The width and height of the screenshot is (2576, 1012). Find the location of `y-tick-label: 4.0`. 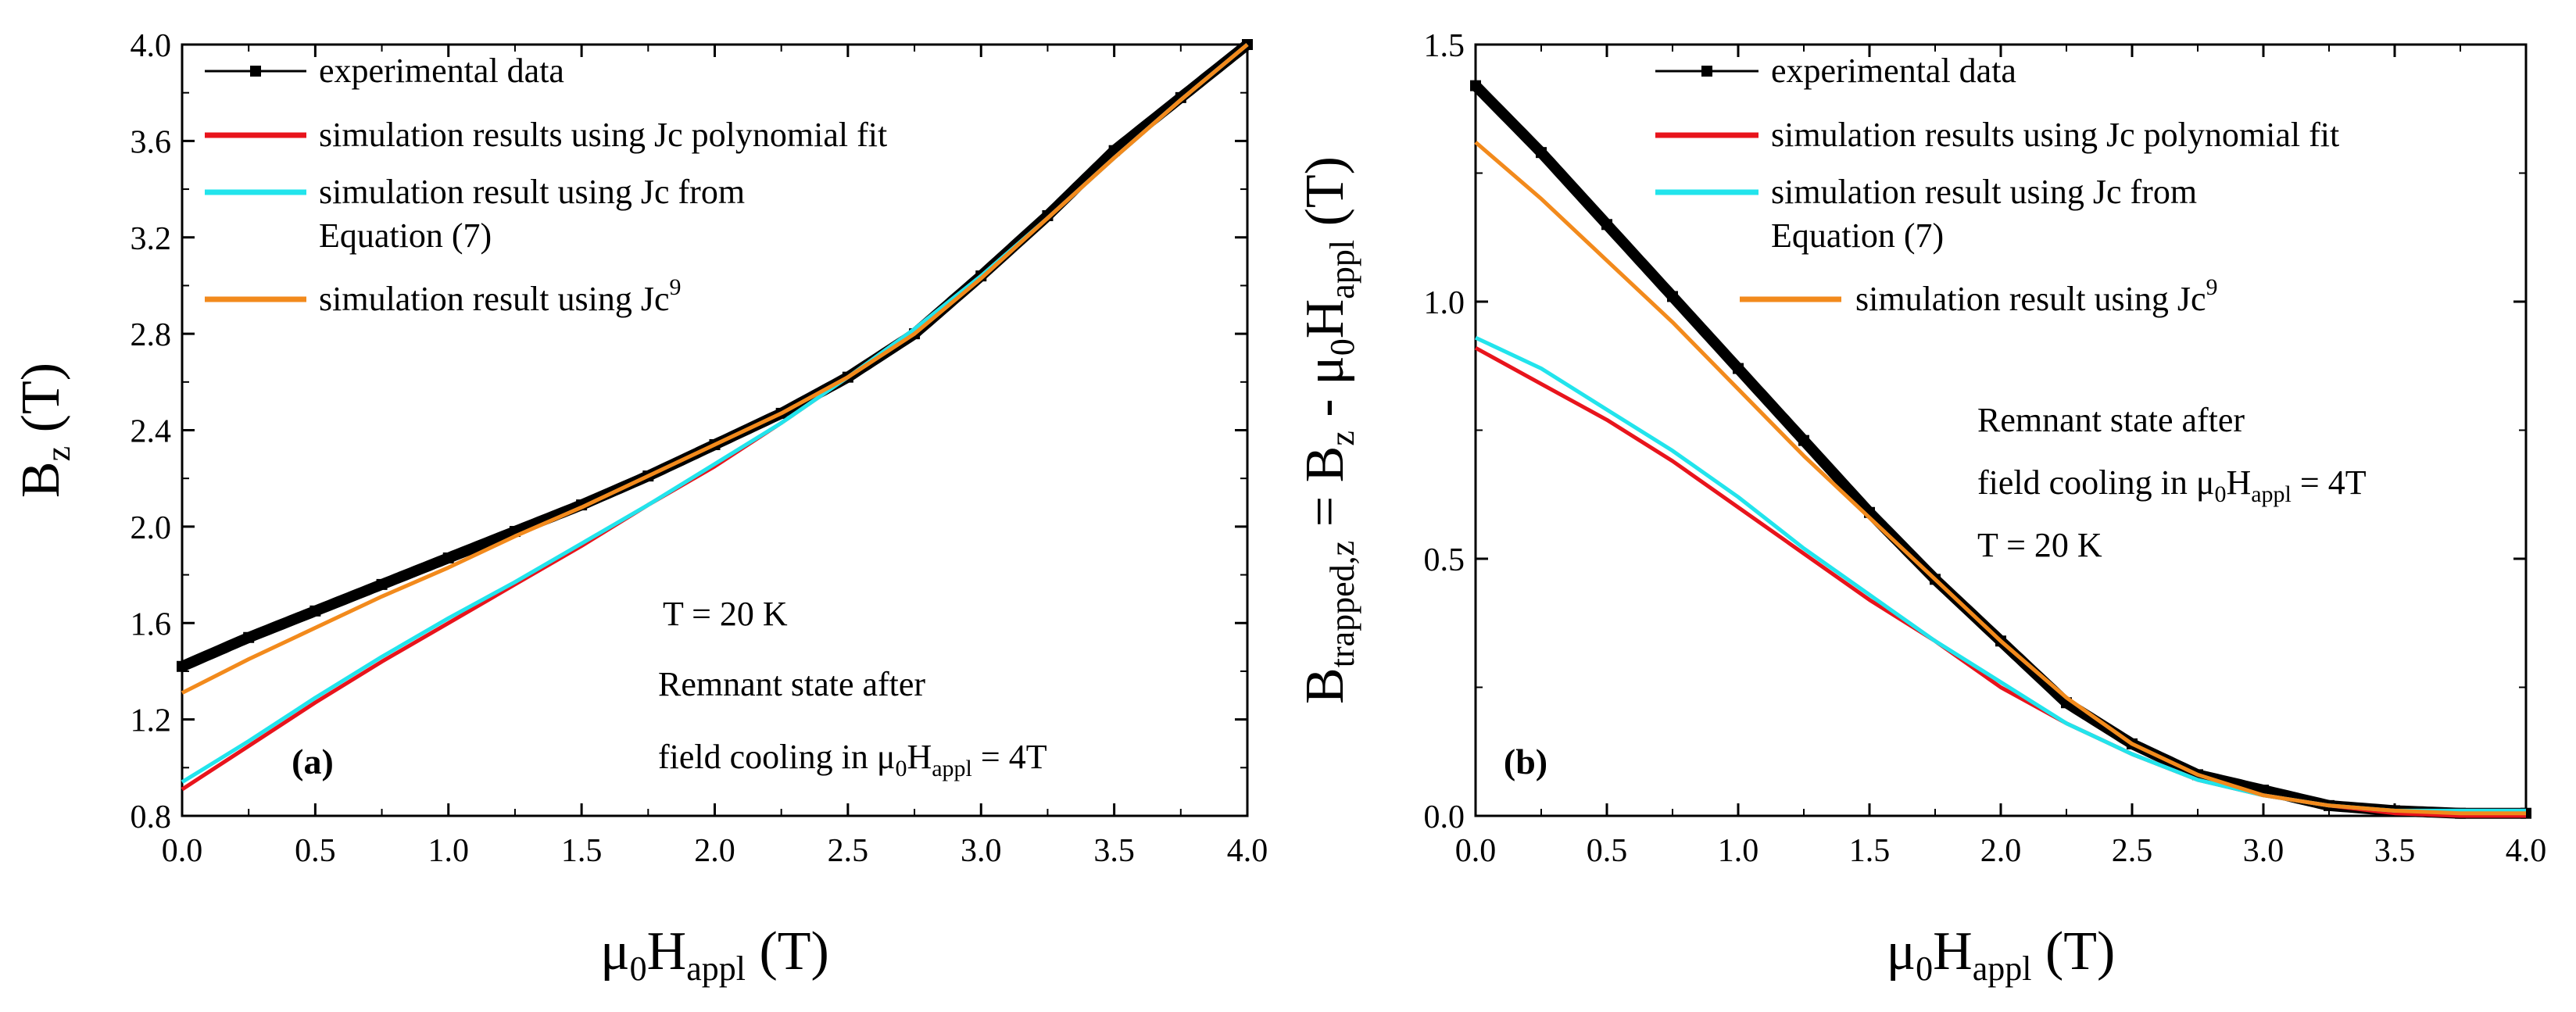

y-tick-label: 4.0 is located at coordinates (151, 46).